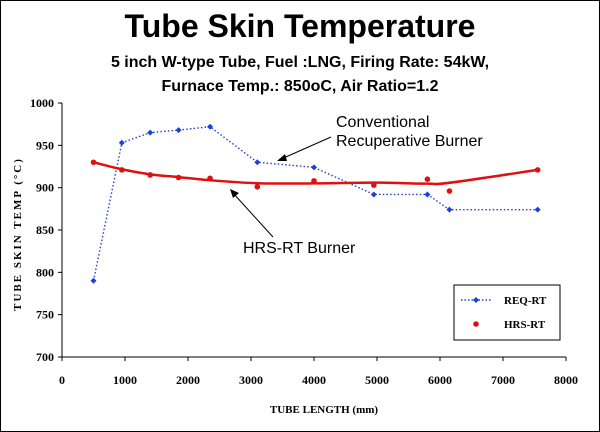 The height and width of the screenshot is (432, 600). What do you see at coordinates (42, 103) in the screenshot?
I see `y-tick-label: 1000` at bounding box center [42, 103].